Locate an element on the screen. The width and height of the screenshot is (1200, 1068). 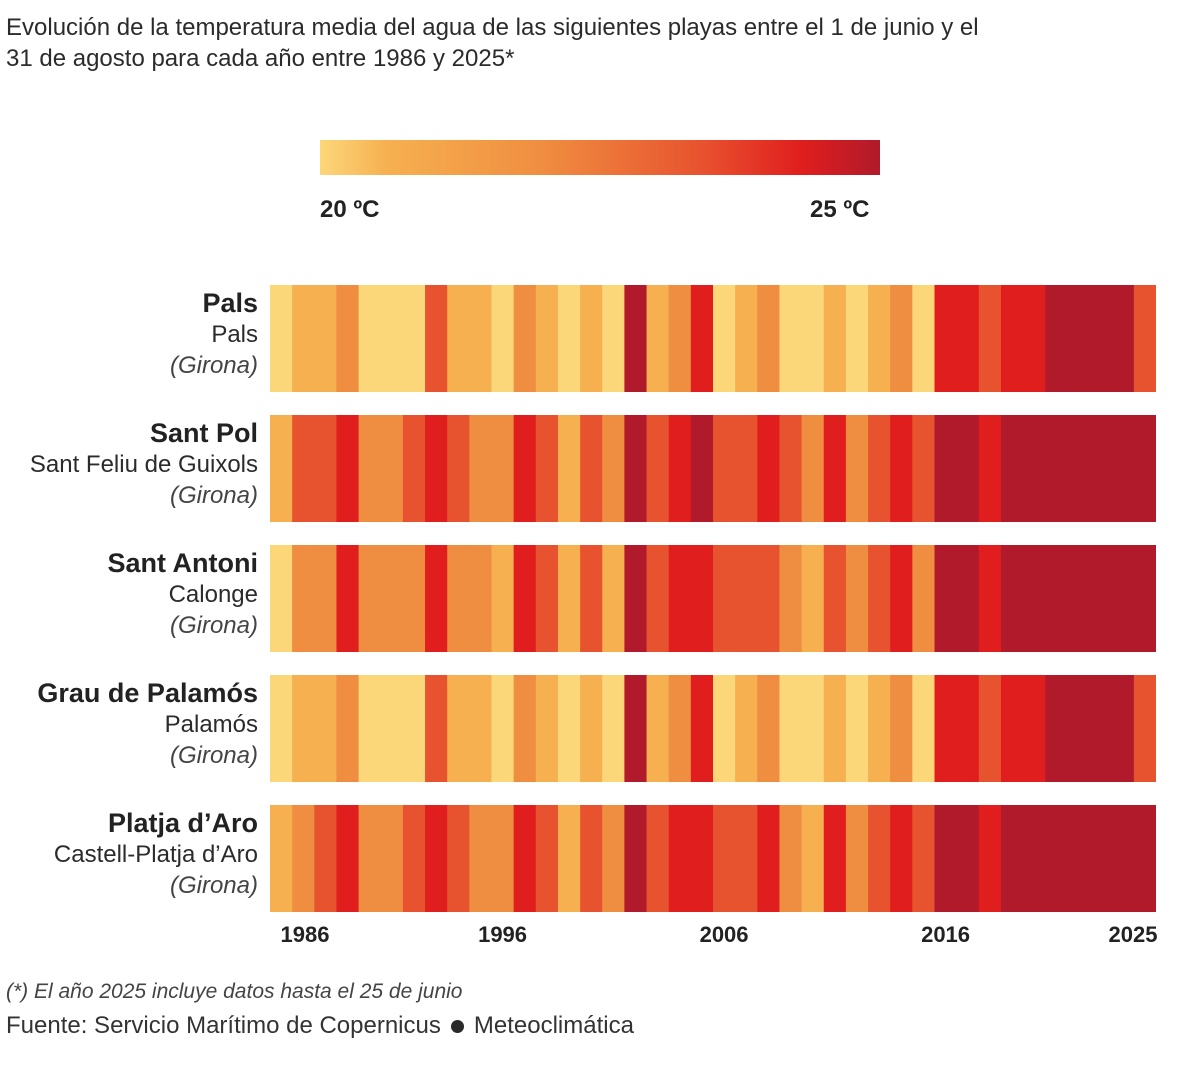
heatmap-cell: Sant Antoni 2007 is located at coordinates (746, 598).